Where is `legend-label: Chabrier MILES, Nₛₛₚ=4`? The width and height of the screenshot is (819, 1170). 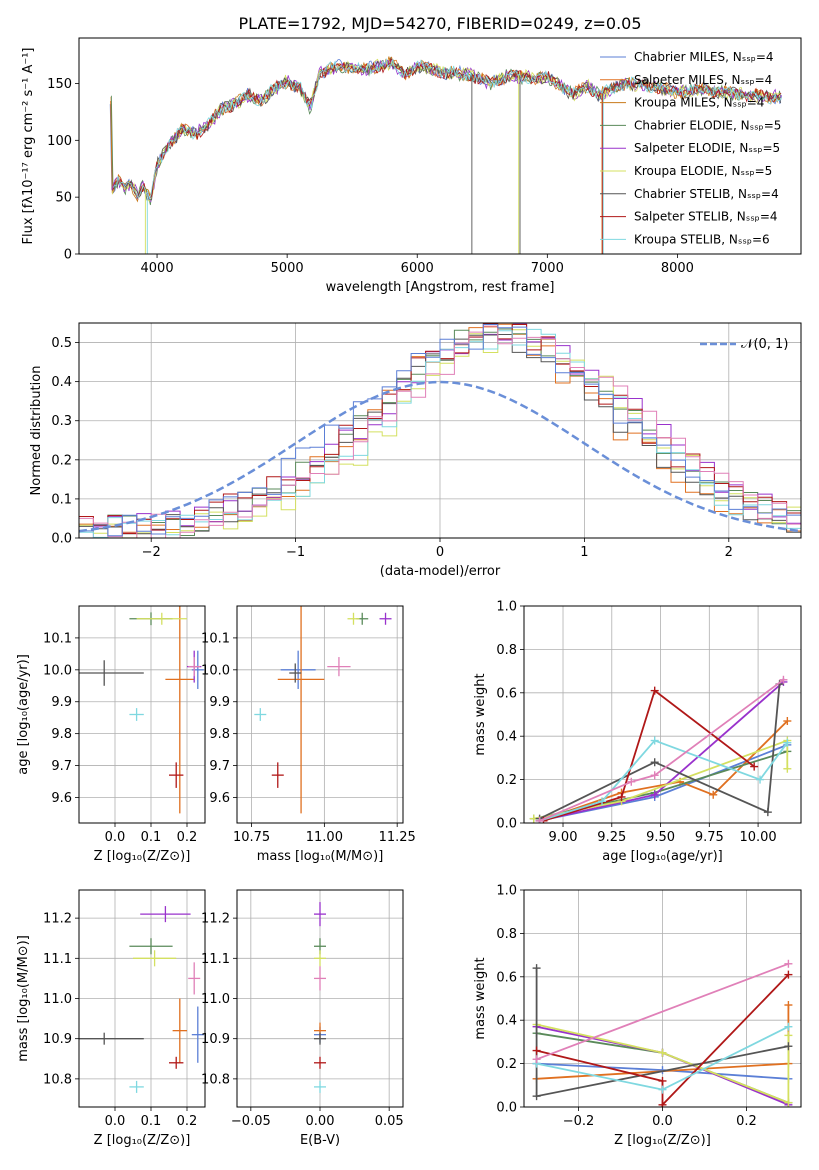 legend-label: Chabrier MILES, Nₛₛₚ=4 is located at coordinates (704, 57).